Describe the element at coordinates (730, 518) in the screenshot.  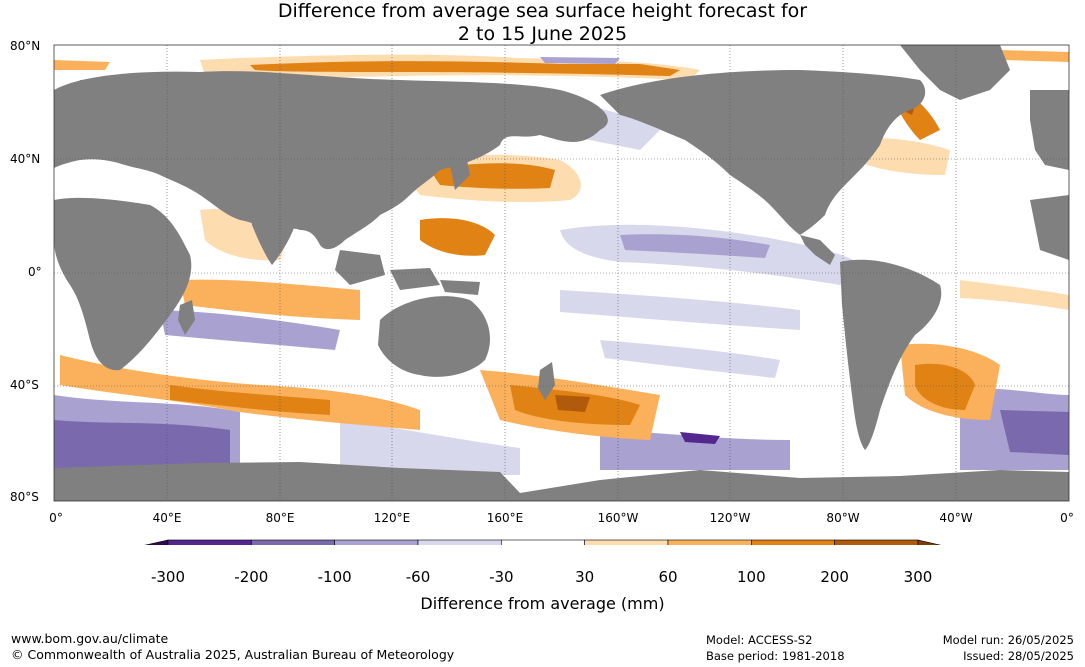
I see `lon-label-120w: 120°W` at that location.